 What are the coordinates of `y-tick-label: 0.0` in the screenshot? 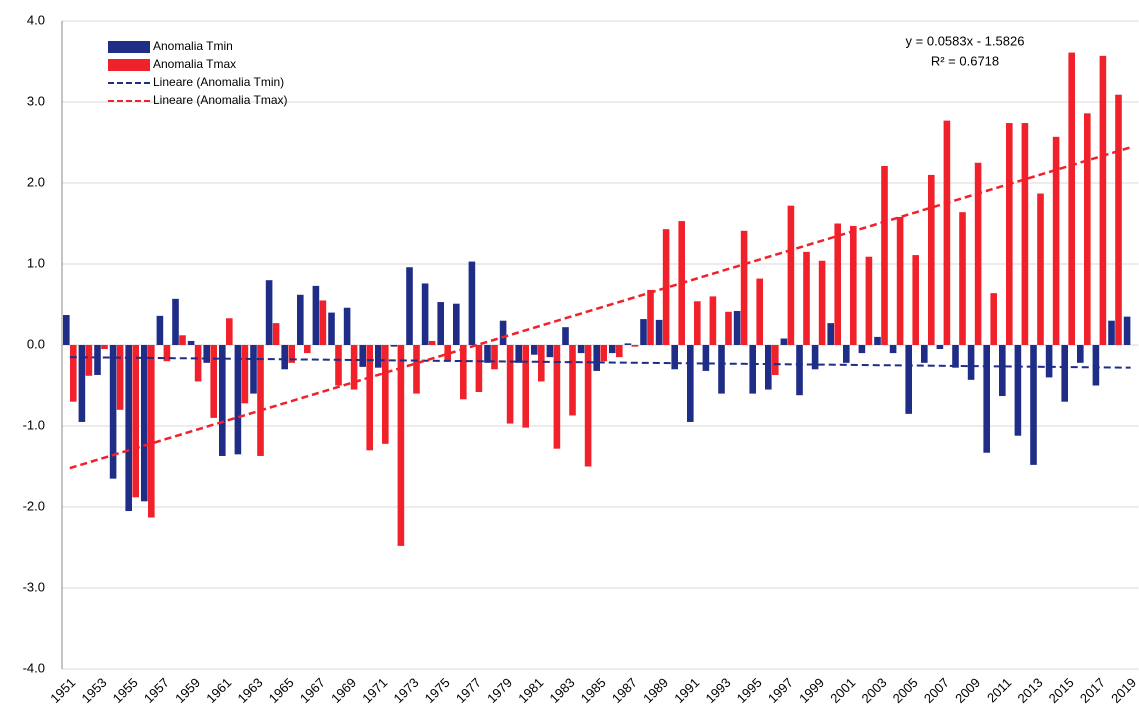 It's located at (36, 343).